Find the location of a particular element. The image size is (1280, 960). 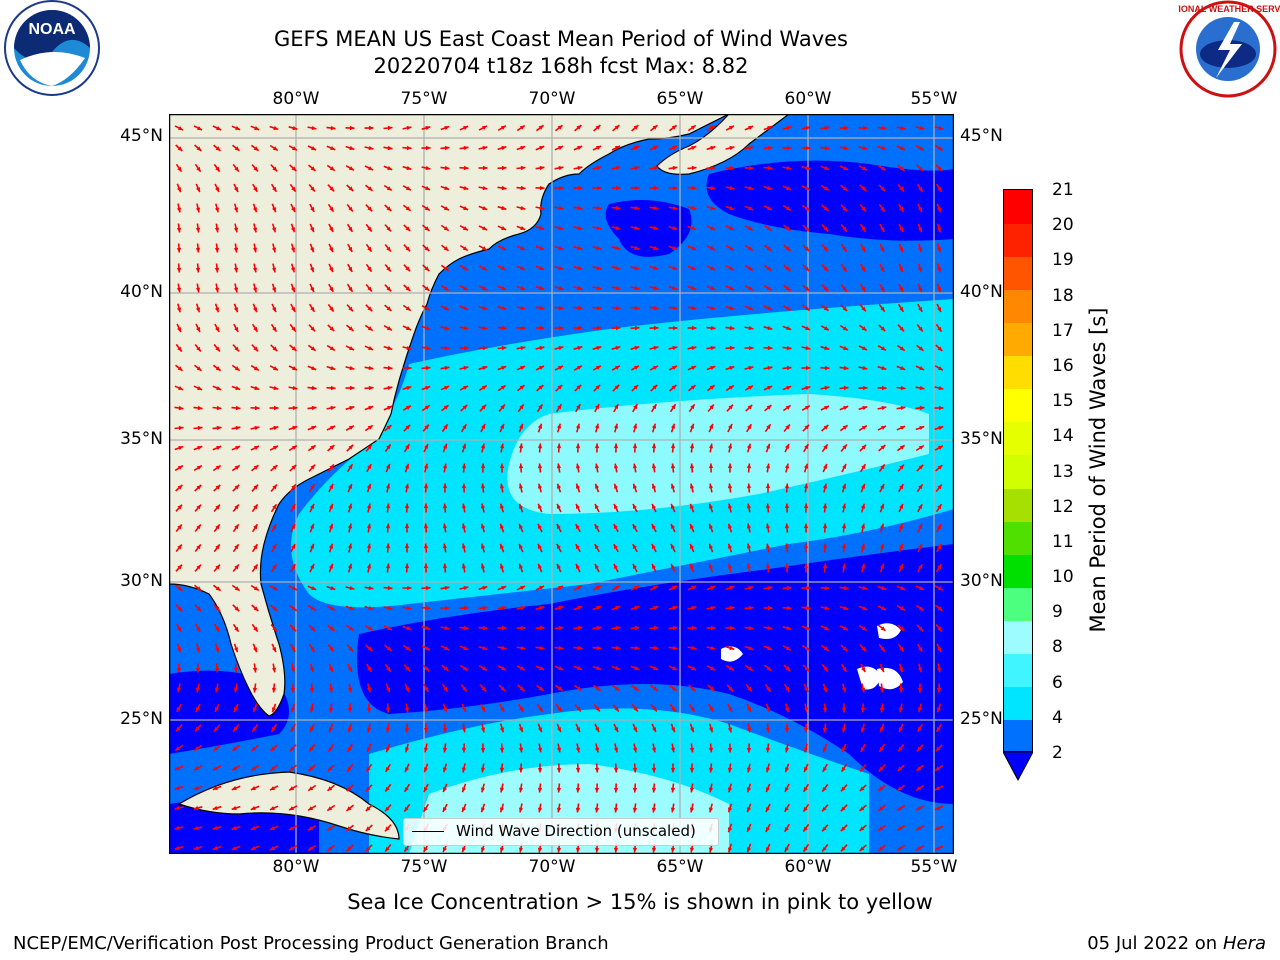

lat-label: 35°N is located at coordinates (141, 439).